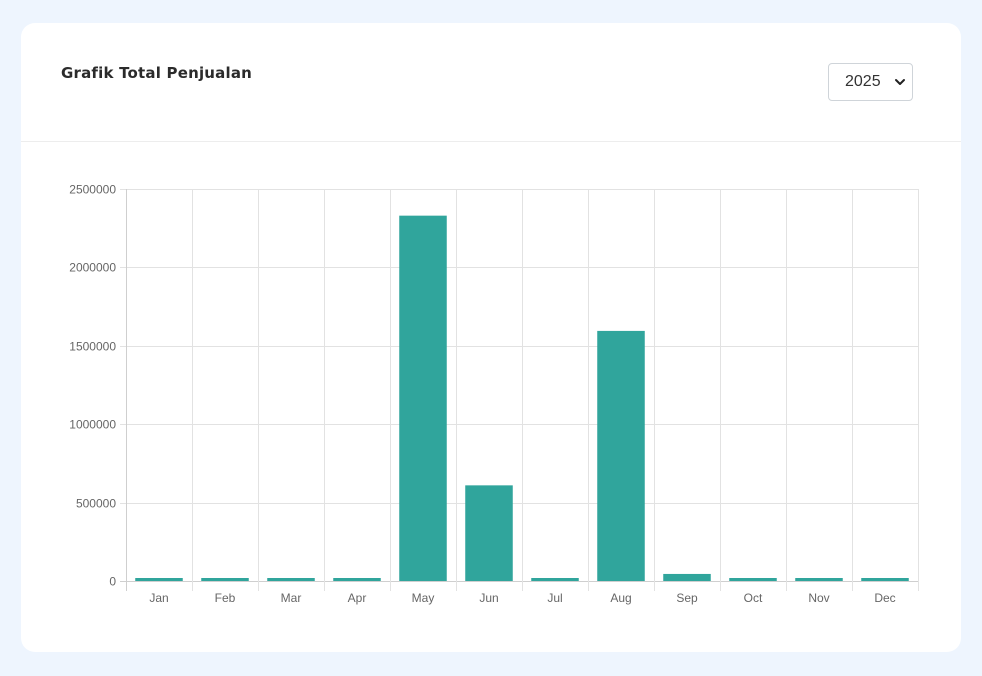  Describe the element at coordinates (621, 455) in the screenshot. I see `bar-aug` at that location.